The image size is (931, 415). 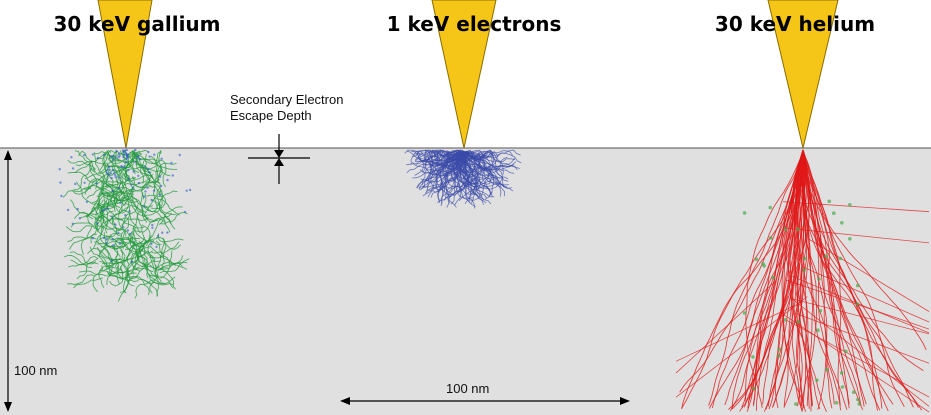 I want to click on vertical-scale-label: 100 nm, so click(x=36, y=370).